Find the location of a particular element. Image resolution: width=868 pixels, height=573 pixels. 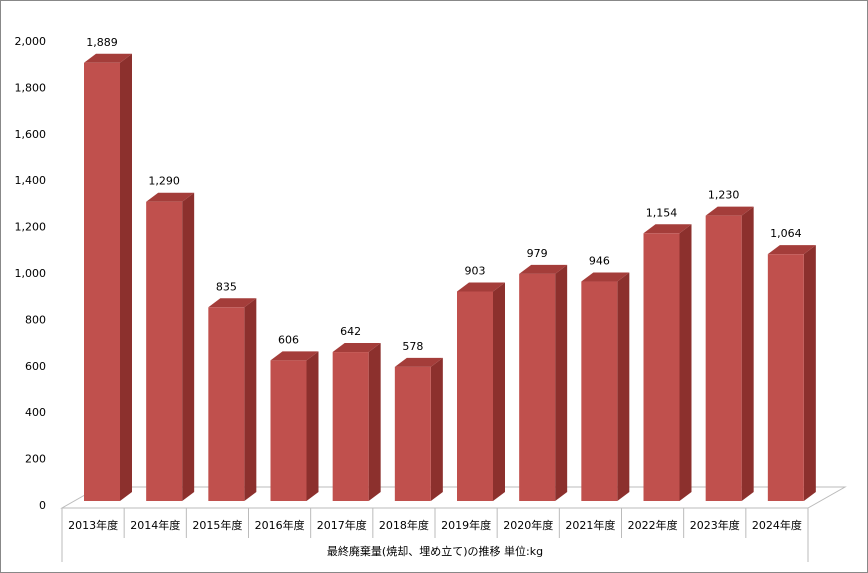

x-tick-label: 2015年度 is located at coordinates (217, 525).